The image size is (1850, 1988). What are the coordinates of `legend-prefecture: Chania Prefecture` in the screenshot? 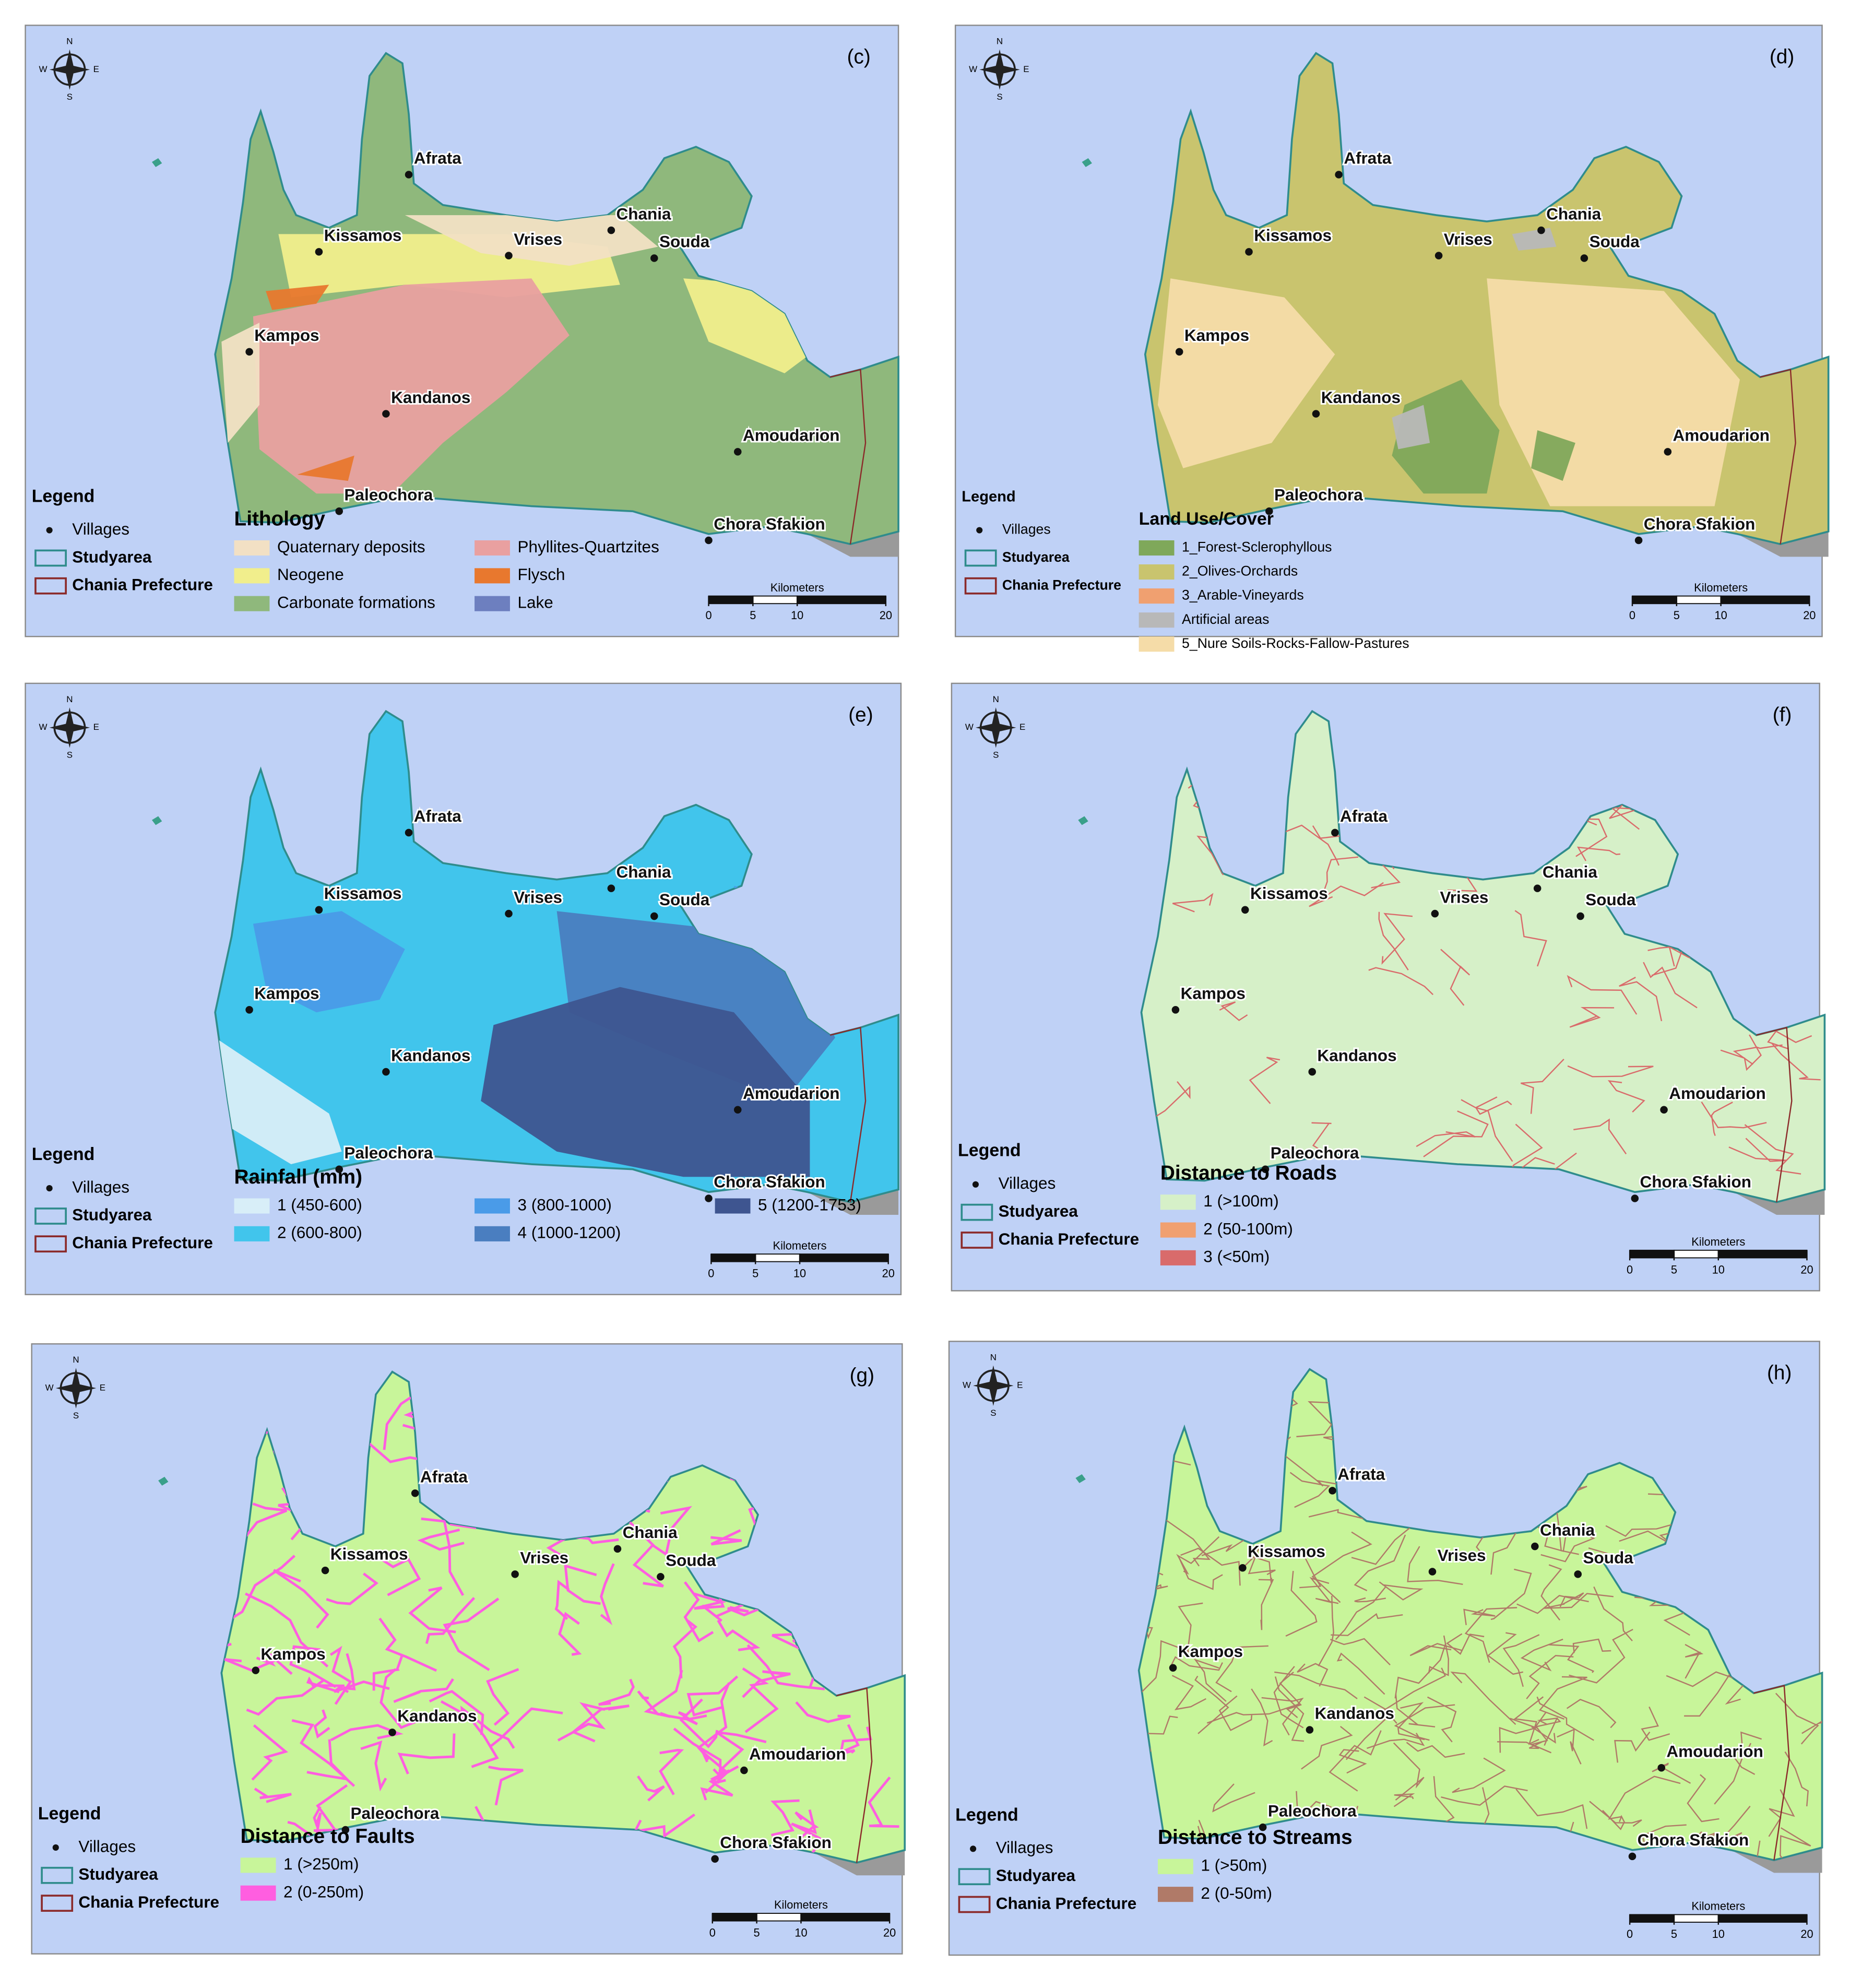 It's located at (1061, 585).